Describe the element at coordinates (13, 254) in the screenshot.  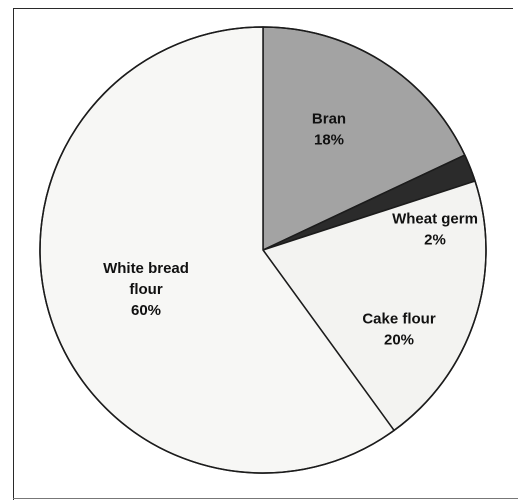
I see `frame-left-line` at that location.